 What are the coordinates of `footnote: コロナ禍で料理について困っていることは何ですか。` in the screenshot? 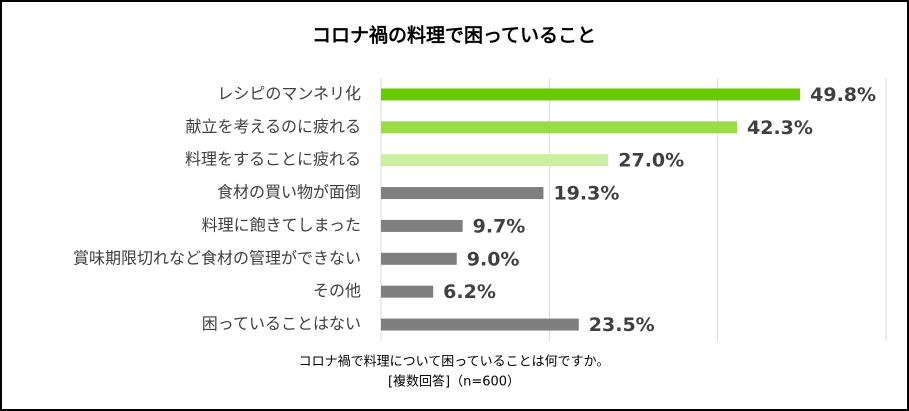 It's located at (454, 362).